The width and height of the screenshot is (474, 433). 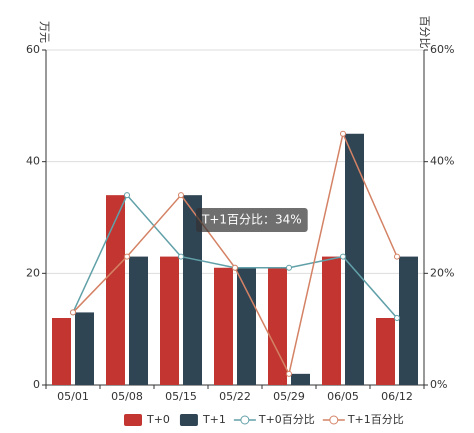 What do you see at coordinates (442, 49) in the screenshot?
I see `y2-tick-label: 60%` at bounding box center [442, 49].